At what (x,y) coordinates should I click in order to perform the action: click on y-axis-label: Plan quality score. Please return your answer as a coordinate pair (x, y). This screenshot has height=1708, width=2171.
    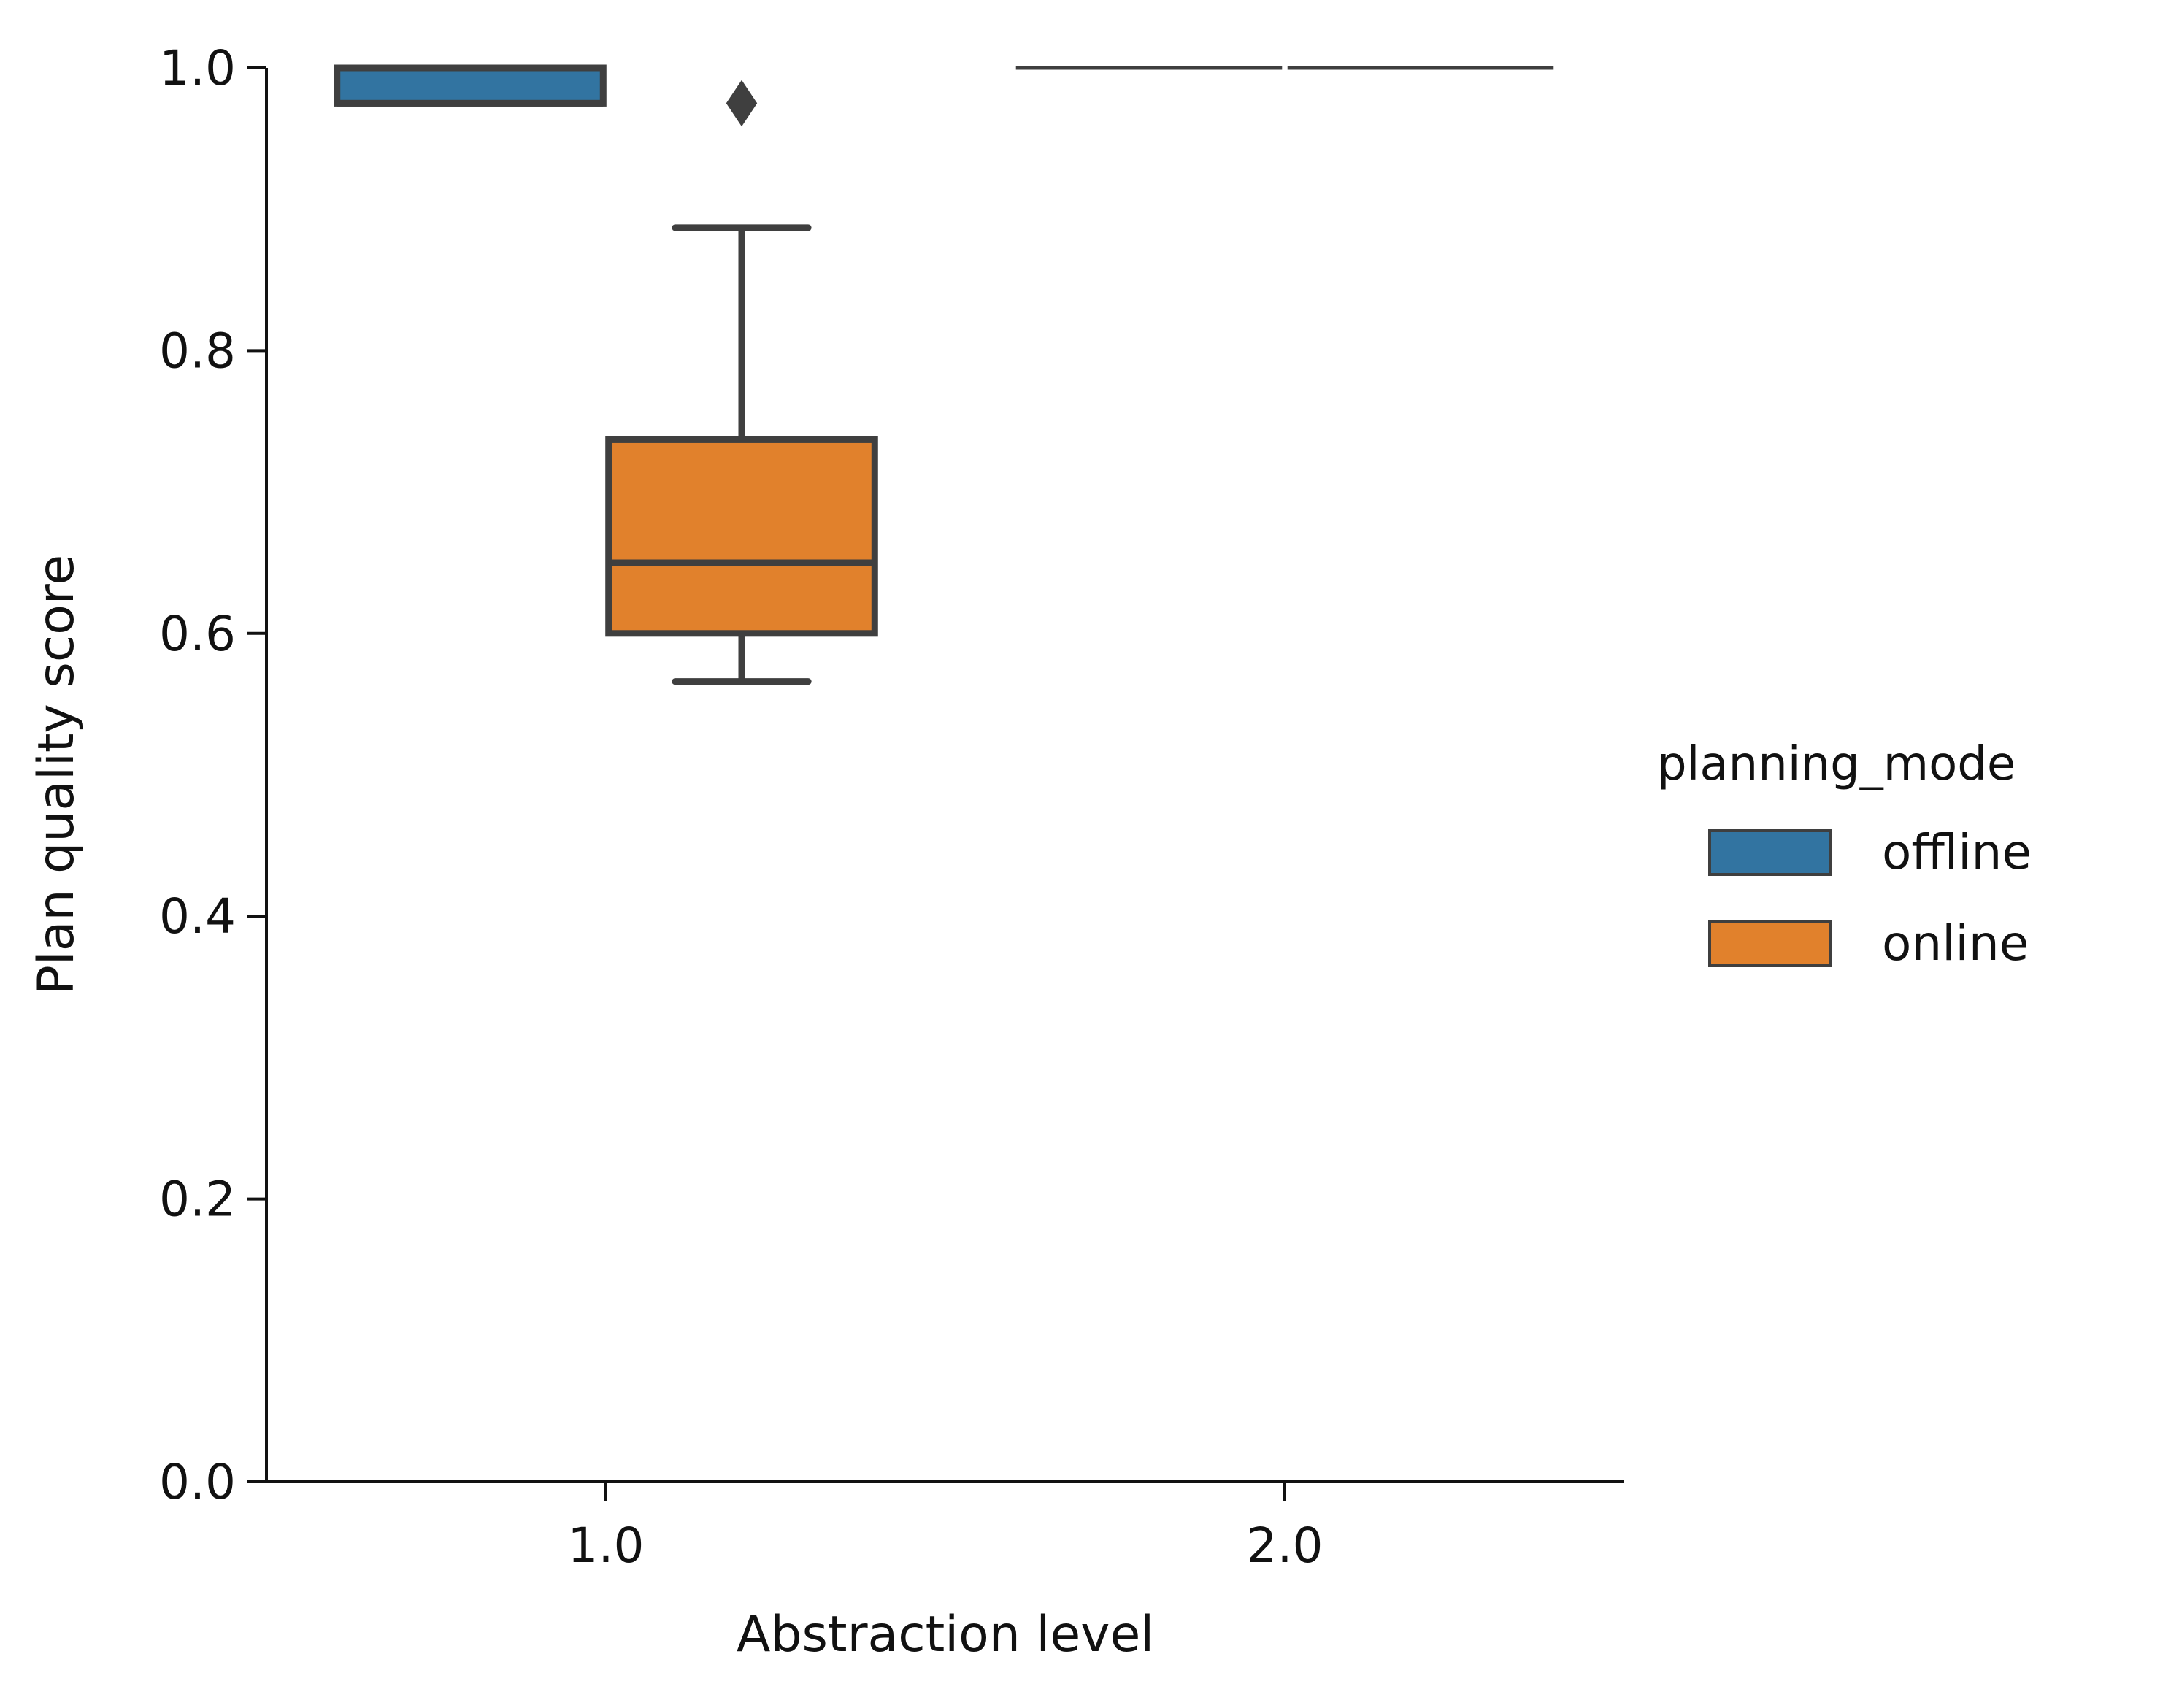
    Looking at the image, I should click on (56, 775).